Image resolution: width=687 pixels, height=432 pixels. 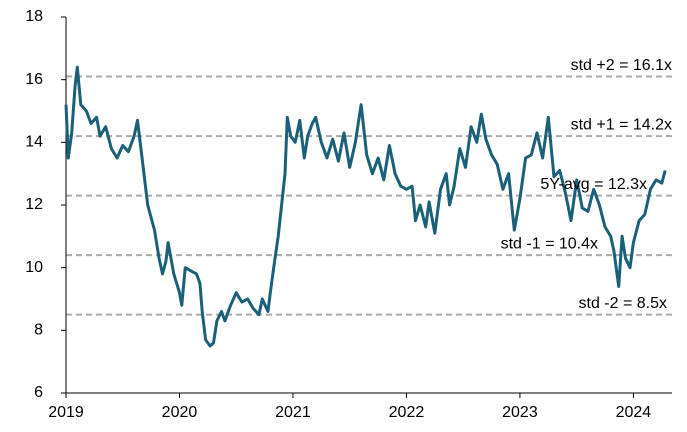 I want to click on x-tick-label: 2023, so click(x=520, y=412).